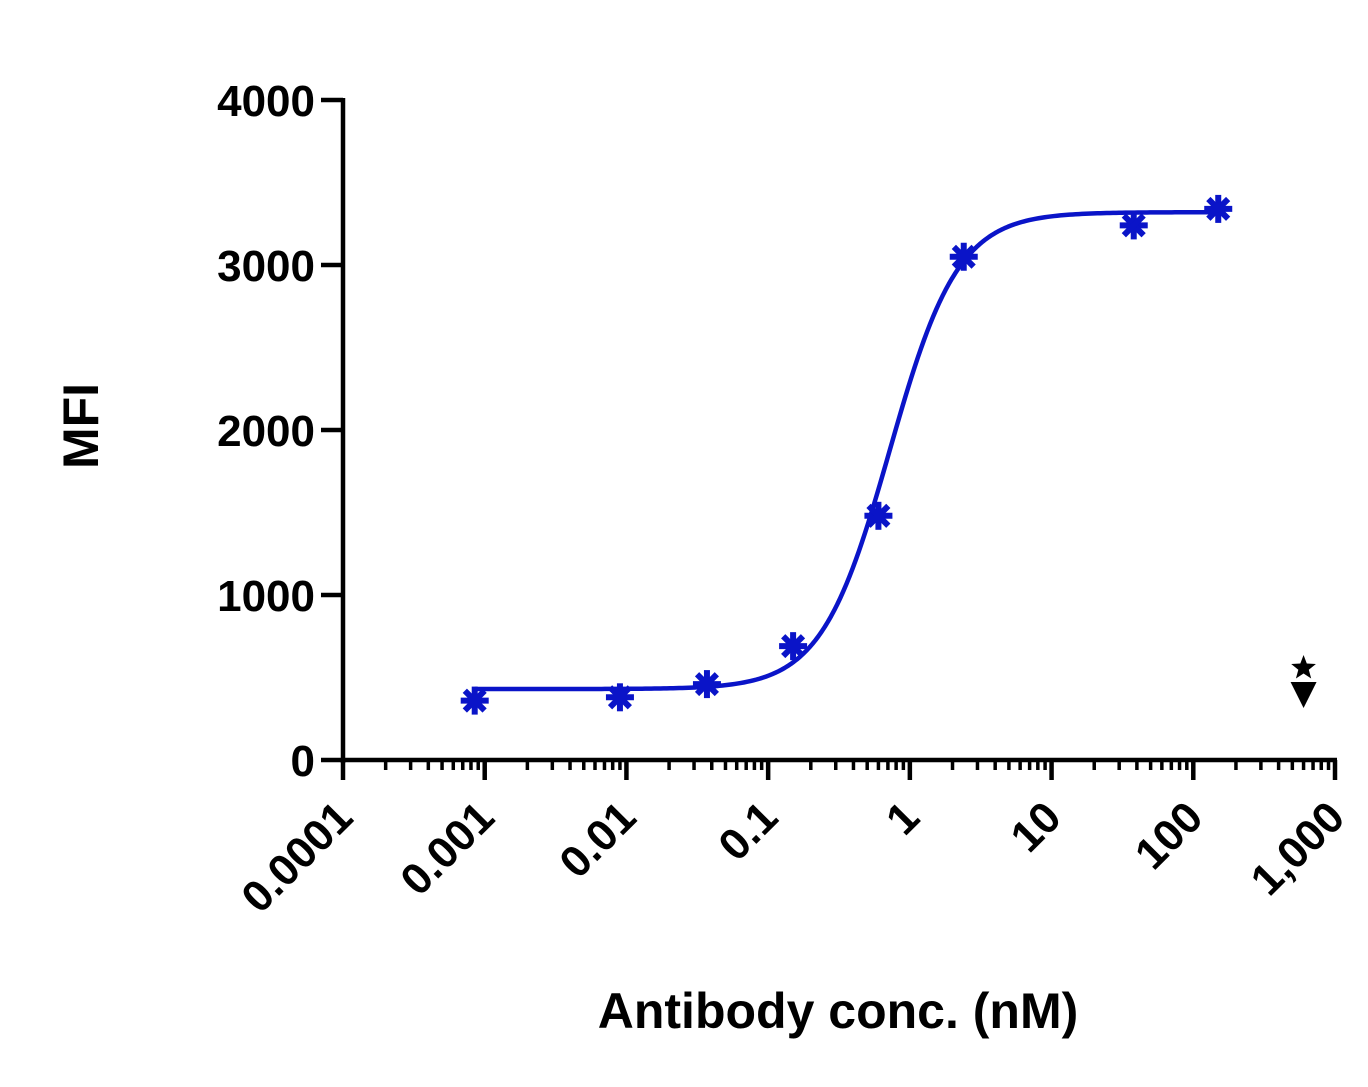 The width and height of the screenshot is (1368, 1087). Describe the element at coordinates (903, 818) in the screenshot. I see `x-tick-label: 1` at that location.